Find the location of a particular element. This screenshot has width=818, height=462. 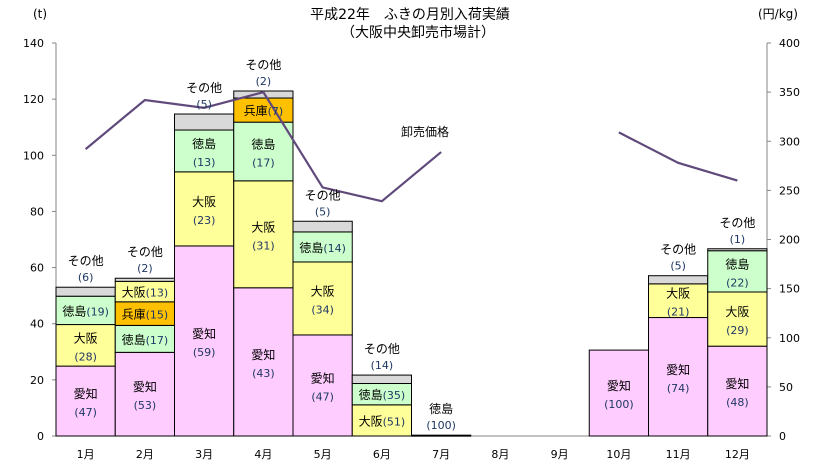

data-label-share: (43) is located at coordinates (263, 373).